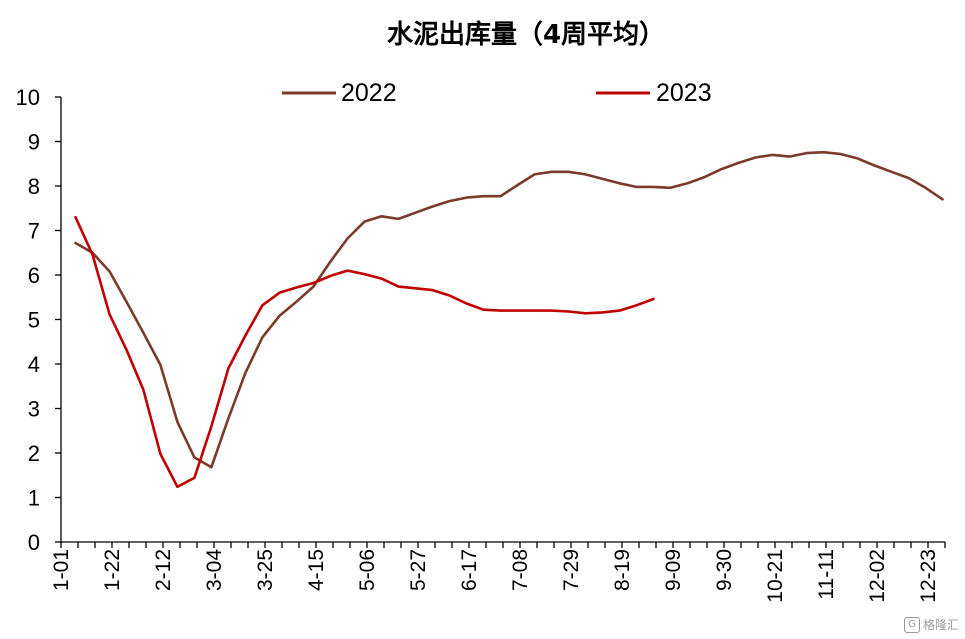 This screenshot has height=639, width=965. Describe the element at coordinates (34, 542) in the screenshot. I see `y-tick-label: 0` at that location.